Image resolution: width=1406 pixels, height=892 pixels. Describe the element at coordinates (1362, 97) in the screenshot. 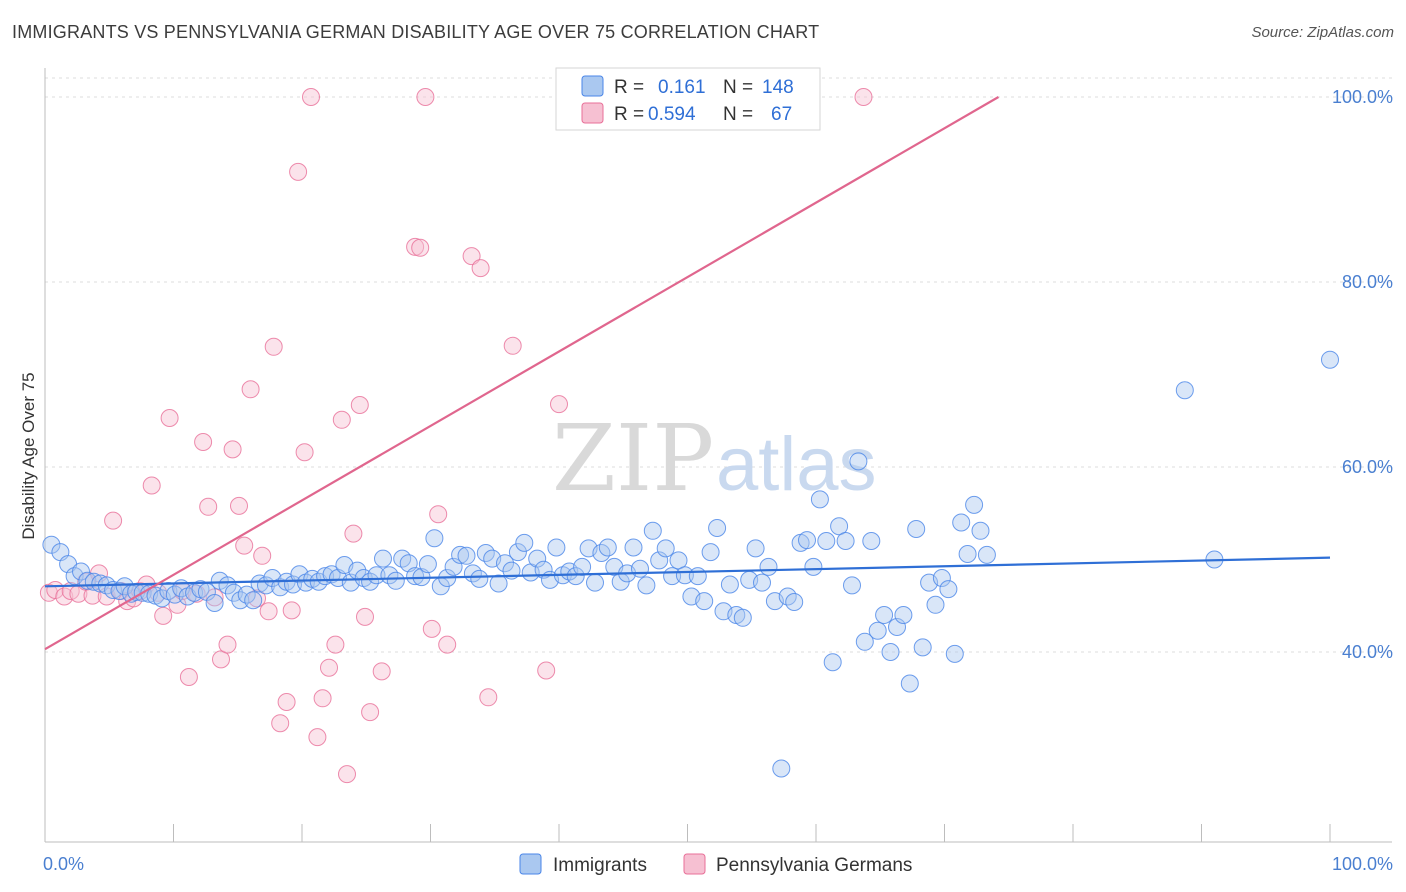

I see `y-tick-label-3: 100.0%` at that location.